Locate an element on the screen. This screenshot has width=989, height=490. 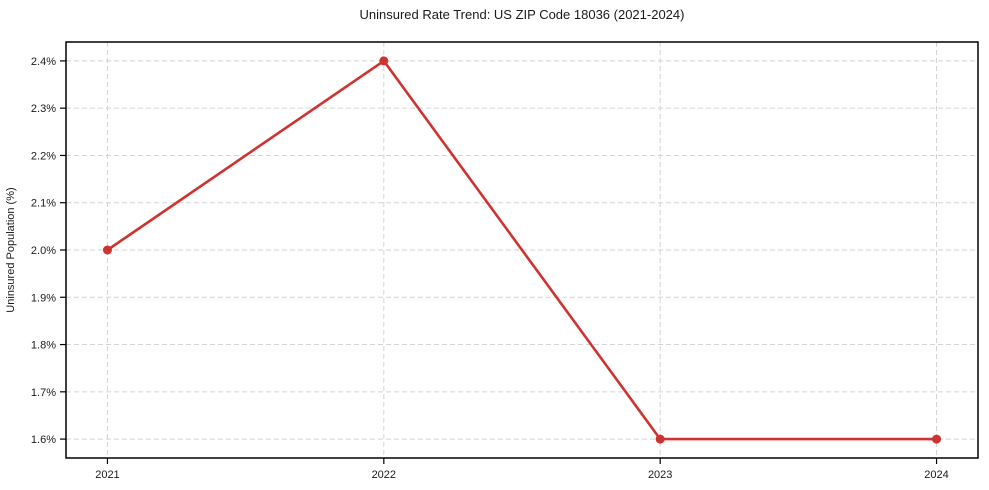
y-tick-label: 2.0% is located at coordinates (43, 251).